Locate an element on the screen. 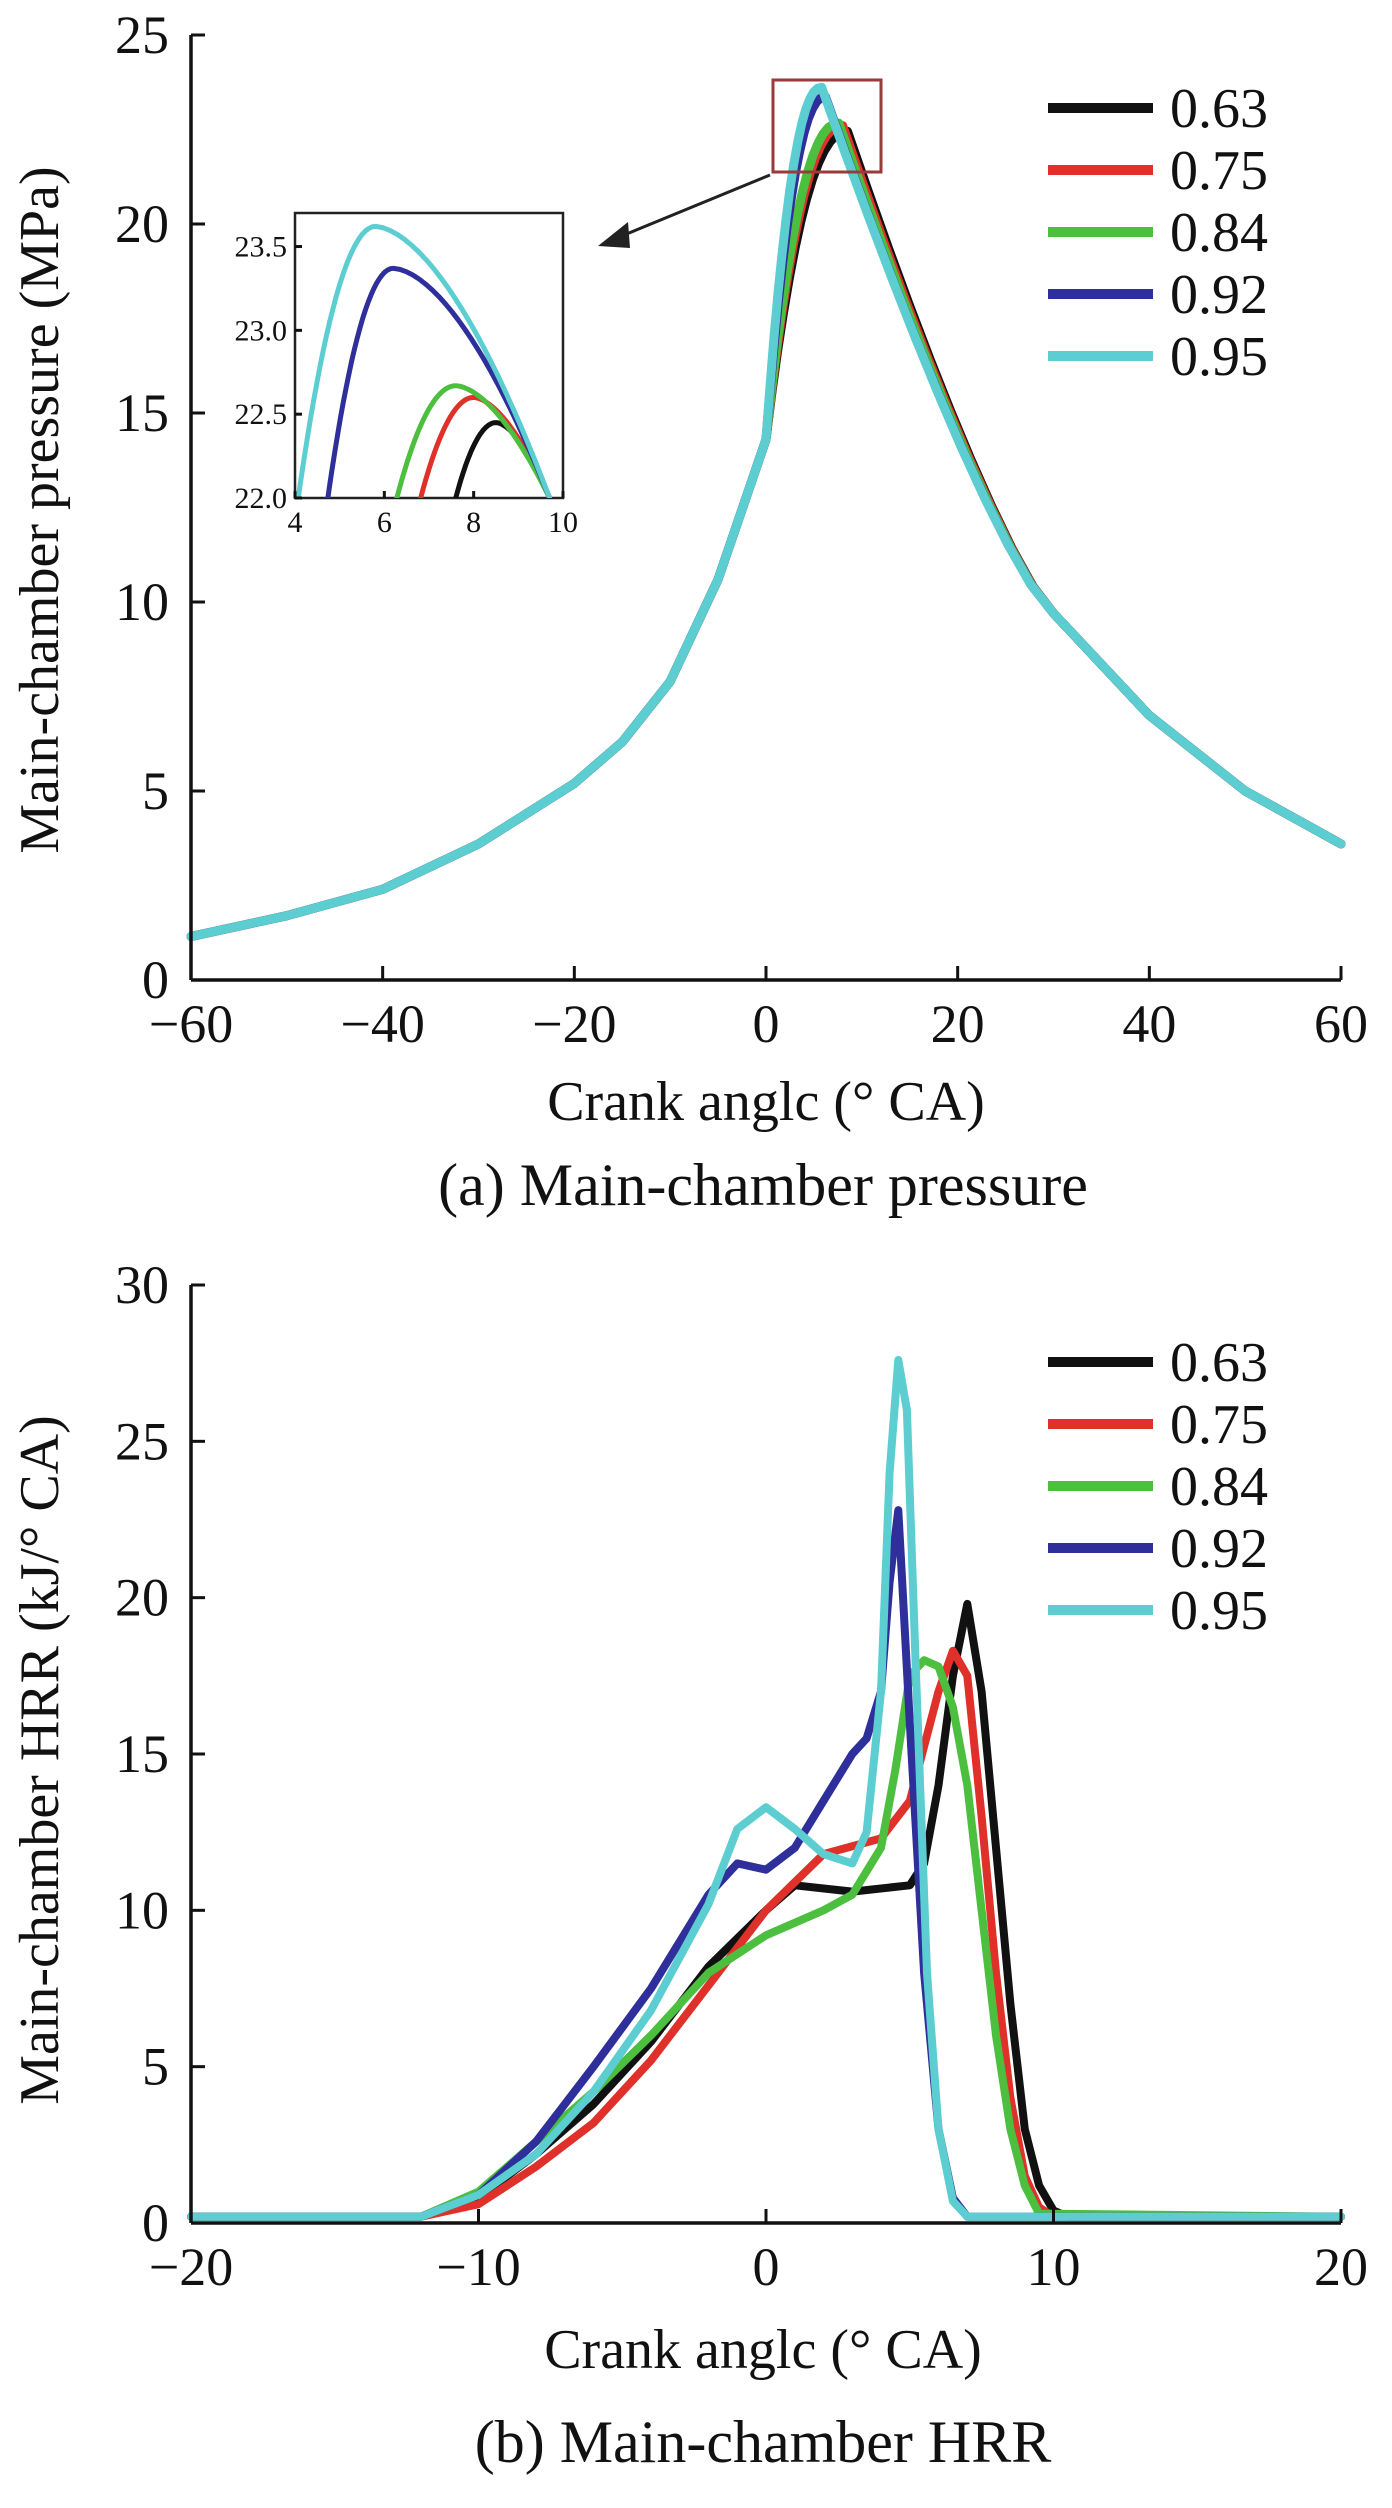 This screenshot has height=2508, width=1392. hrr-y-tick-label: 25 is located at coordinates (142, 1441).